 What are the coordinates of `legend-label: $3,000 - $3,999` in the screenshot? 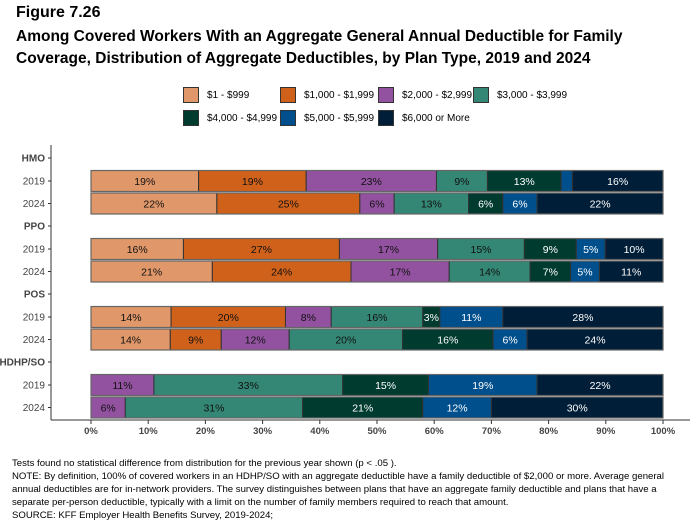 It's located at (532, 95).